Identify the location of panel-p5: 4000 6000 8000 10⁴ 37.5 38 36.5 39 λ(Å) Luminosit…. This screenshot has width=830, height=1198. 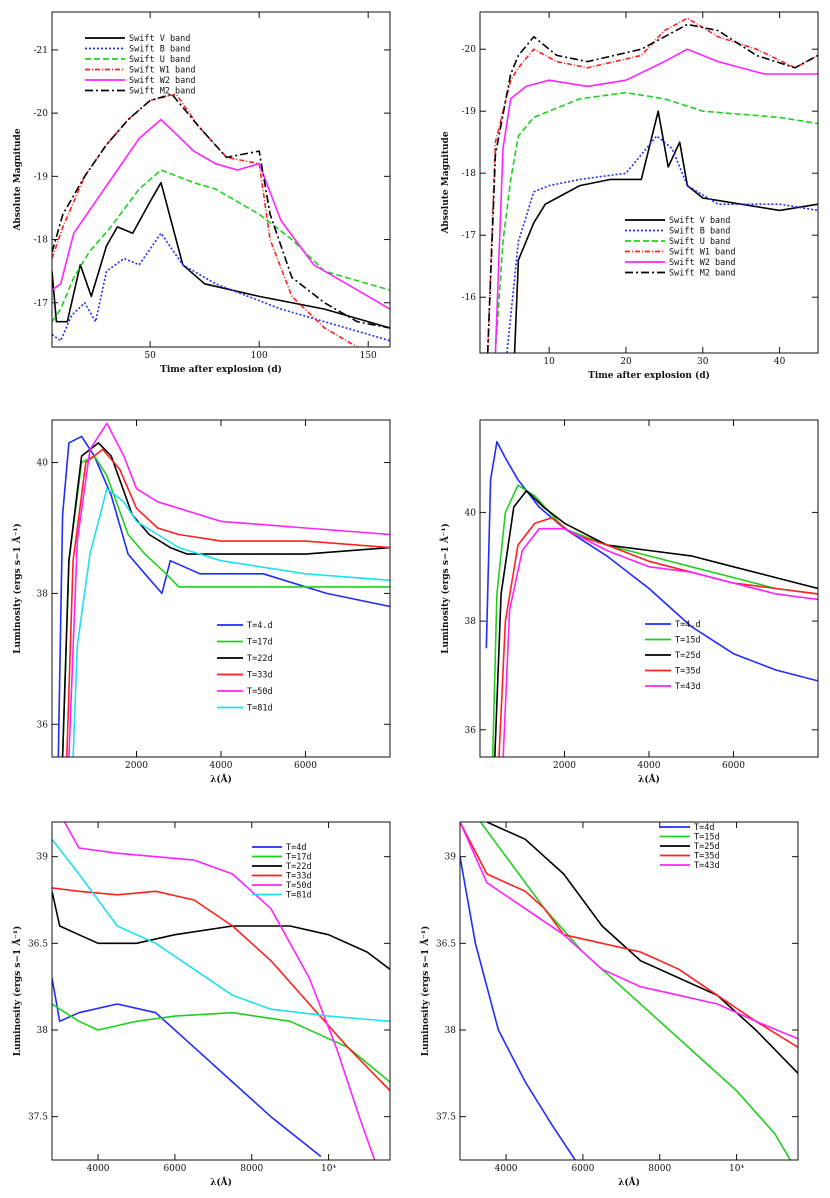
(201, 1004).